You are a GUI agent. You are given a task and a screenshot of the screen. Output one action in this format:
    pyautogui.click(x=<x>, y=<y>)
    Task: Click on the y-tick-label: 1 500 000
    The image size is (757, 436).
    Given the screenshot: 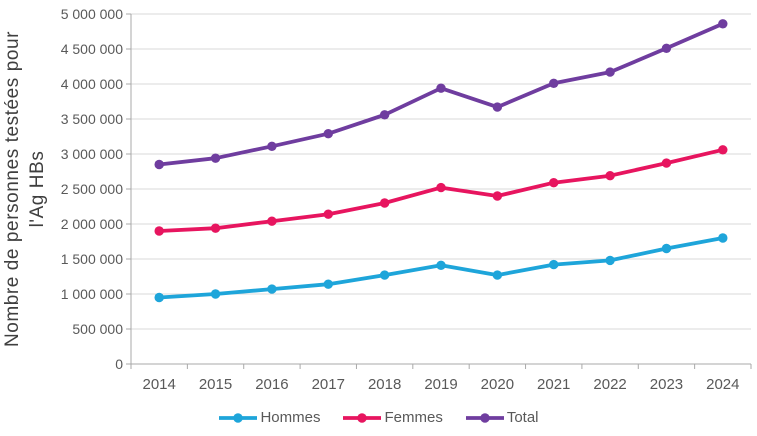 What is the action you would take?
    pyautogui.click(x=91, y=259)
    